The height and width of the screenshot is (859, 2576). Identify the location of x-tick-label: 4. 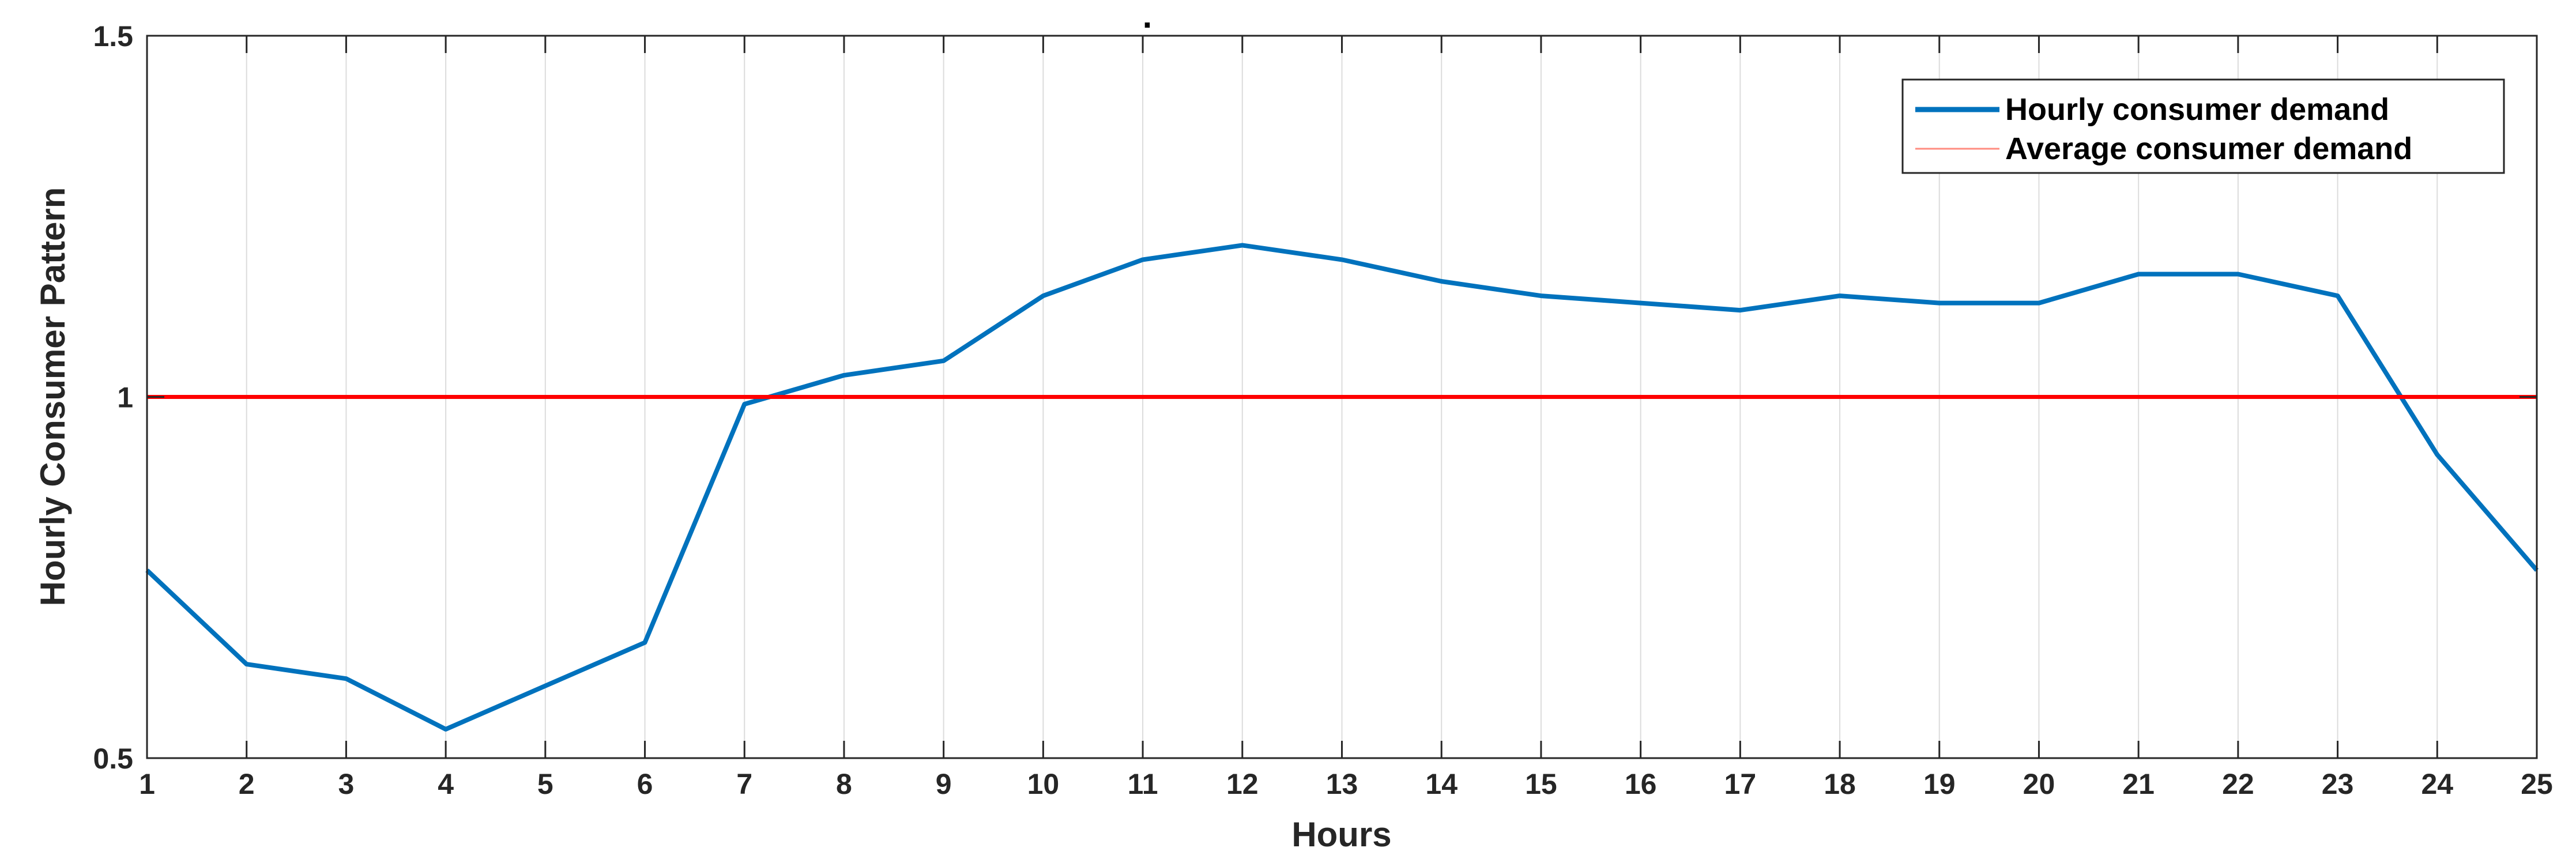
(446, 784).